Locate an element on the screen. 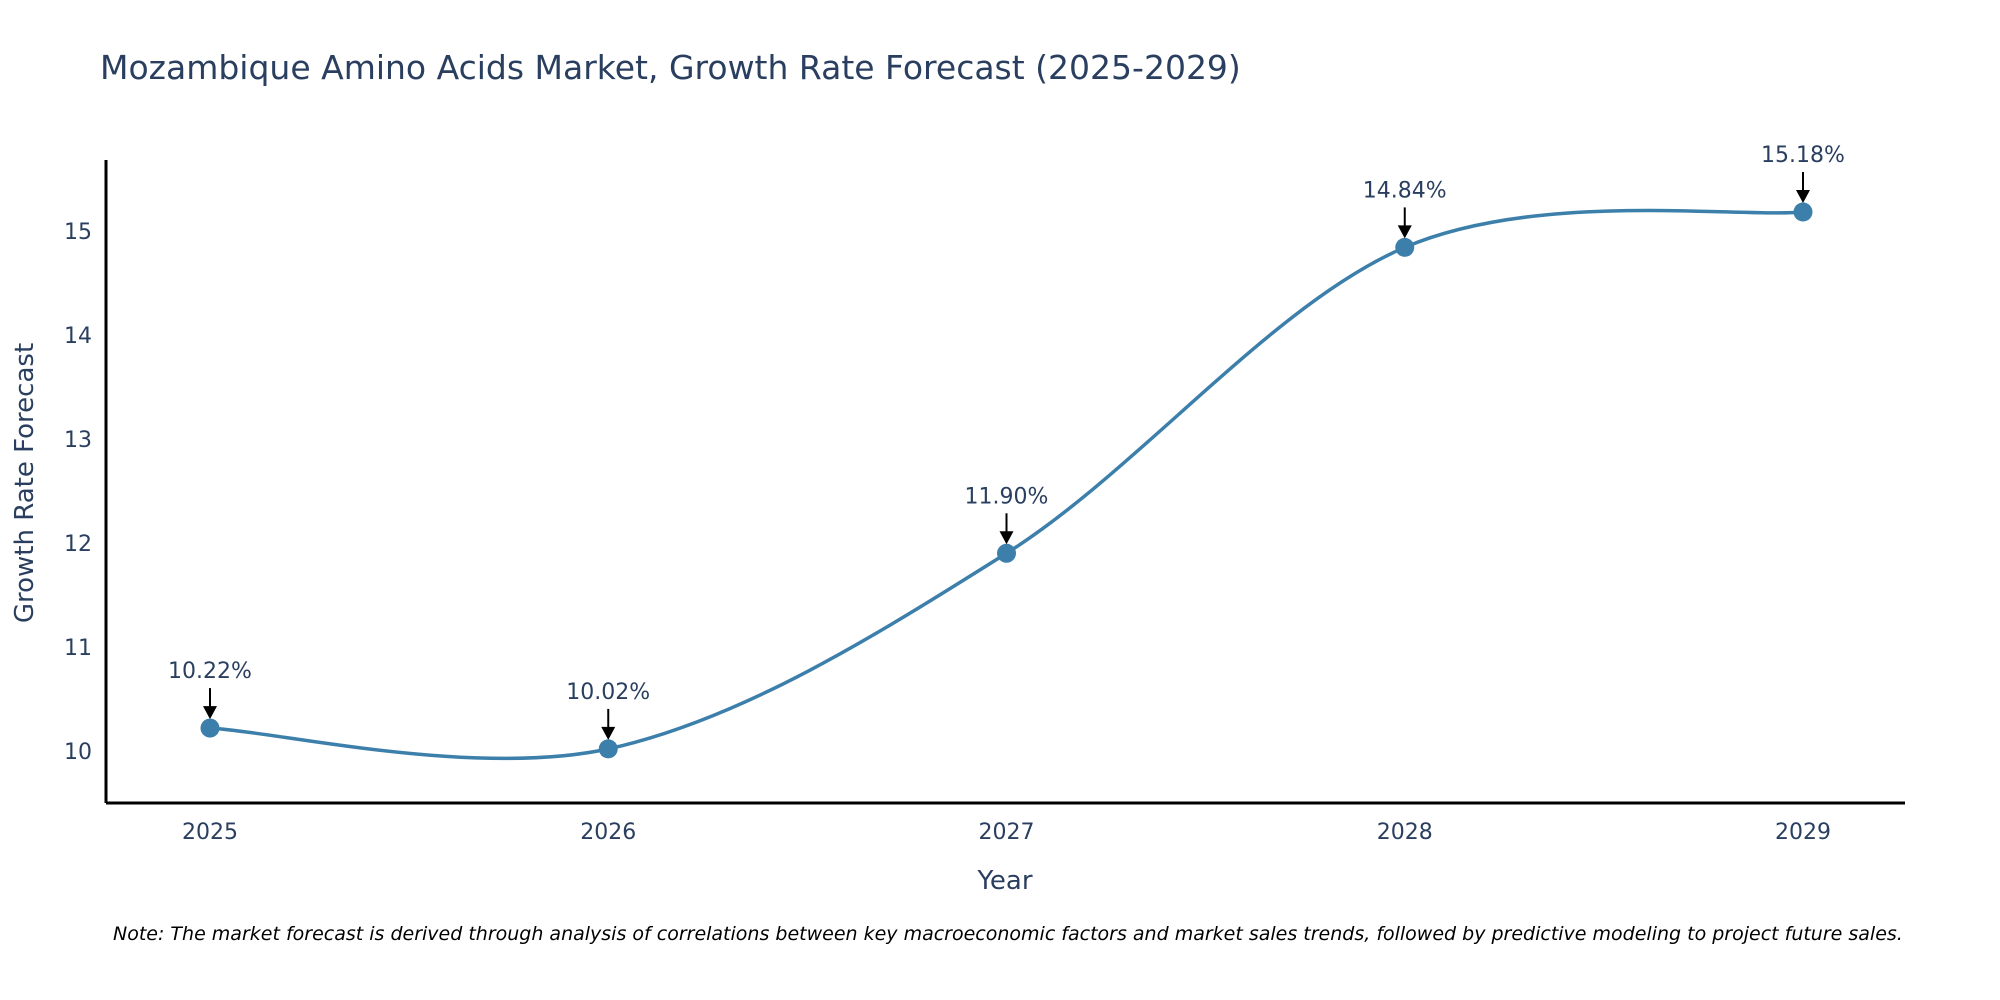 This screenshot has width=2000, height=1000. x-tick-label: 2029 is located at coordinates (1803, 832).